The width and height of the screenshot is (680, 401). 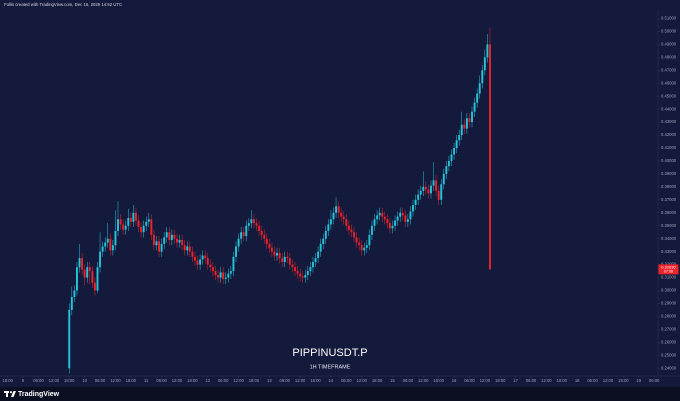 I want to click on x-tick-label: 11, so click(x=146, y=380).